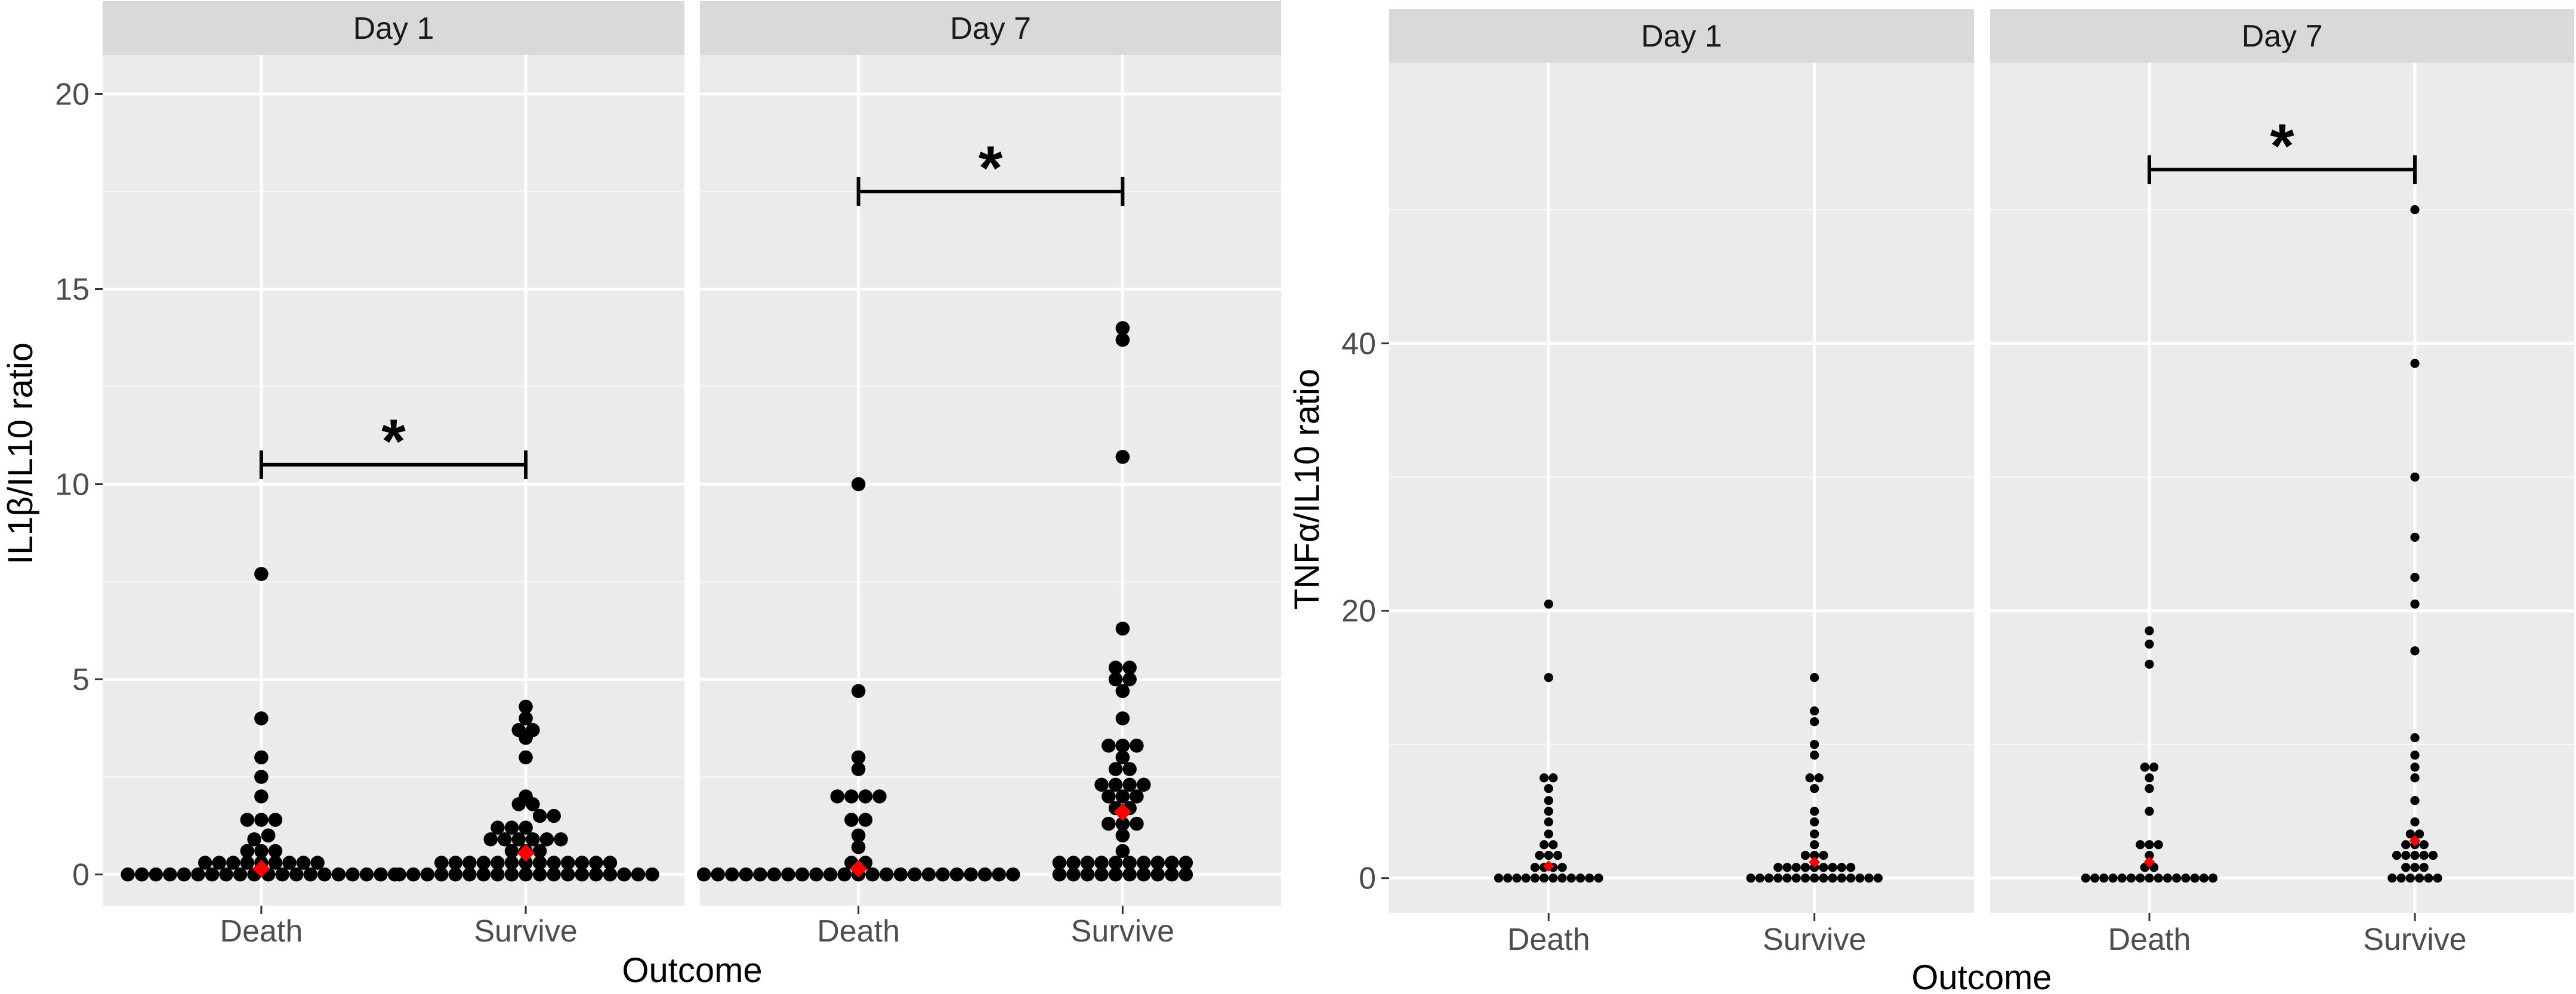  I want to click on y-axis-title-tnfa: TNFα/IL10 ratio, so click(1307, 489).